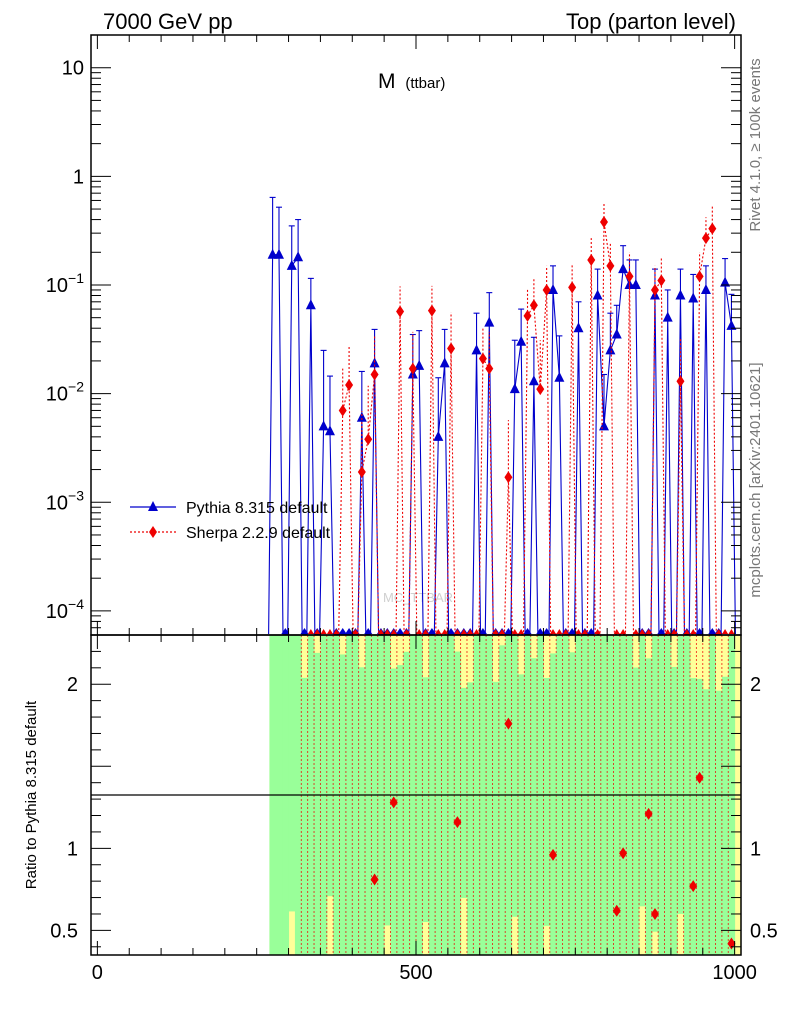 The width and height of the screenshot is (786, 1024). I want to click on chart-title-main: M, so click(387, 81).